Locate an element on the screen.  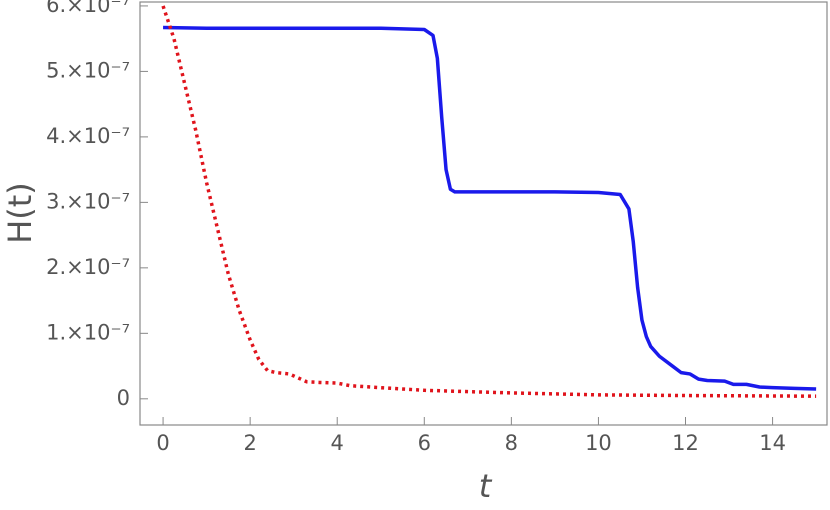
x-tick-label: 12 is located at coordinates (685, 443).